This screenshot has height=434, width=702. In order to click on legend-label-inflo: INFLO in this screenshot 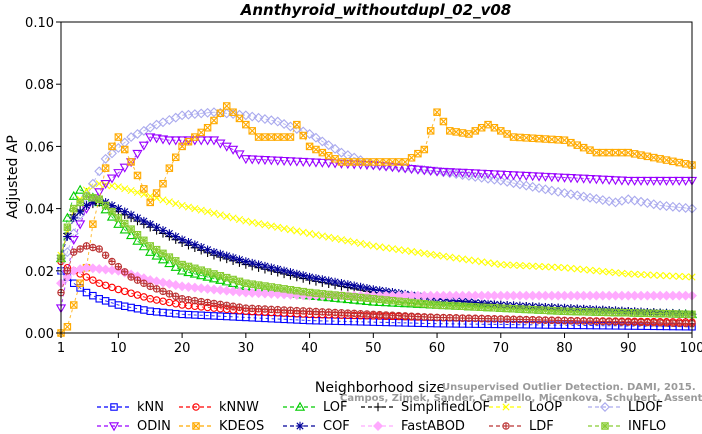, I will do `click(647, 426)`.